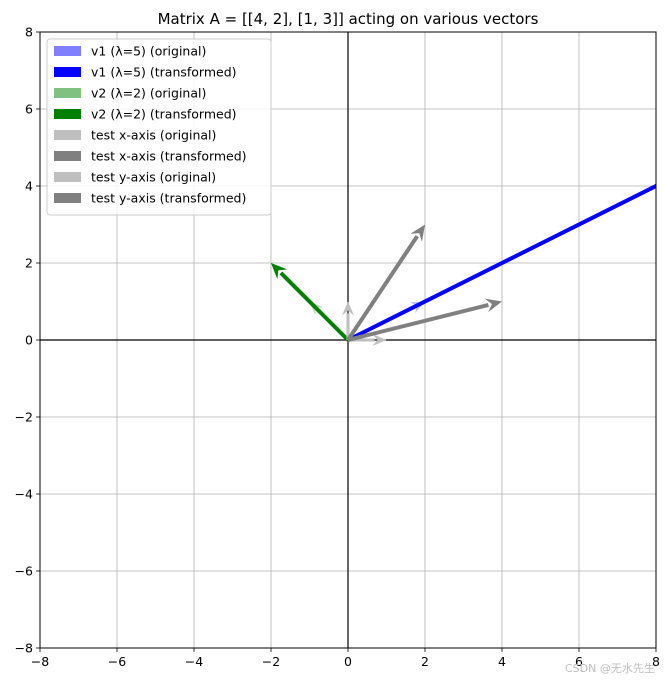  What do you see at coordinates (40, 661) in the screenshot?
I see `x-tick-label: −8` at bounding box center [40, 661].